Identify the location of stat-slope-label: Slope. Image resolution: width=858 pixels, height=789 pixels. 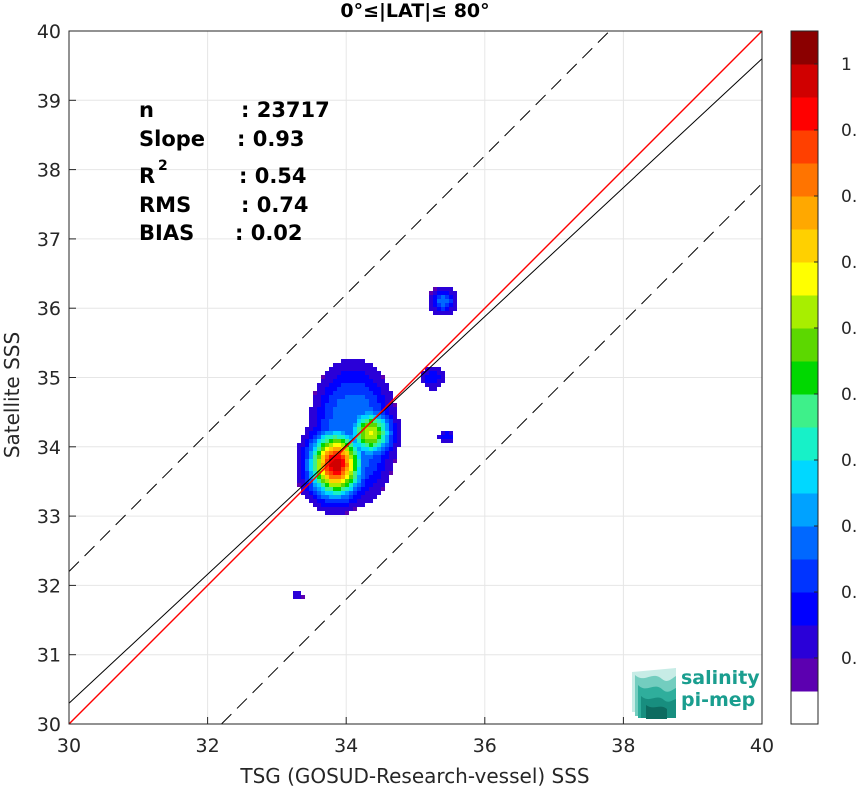
(172, 139).